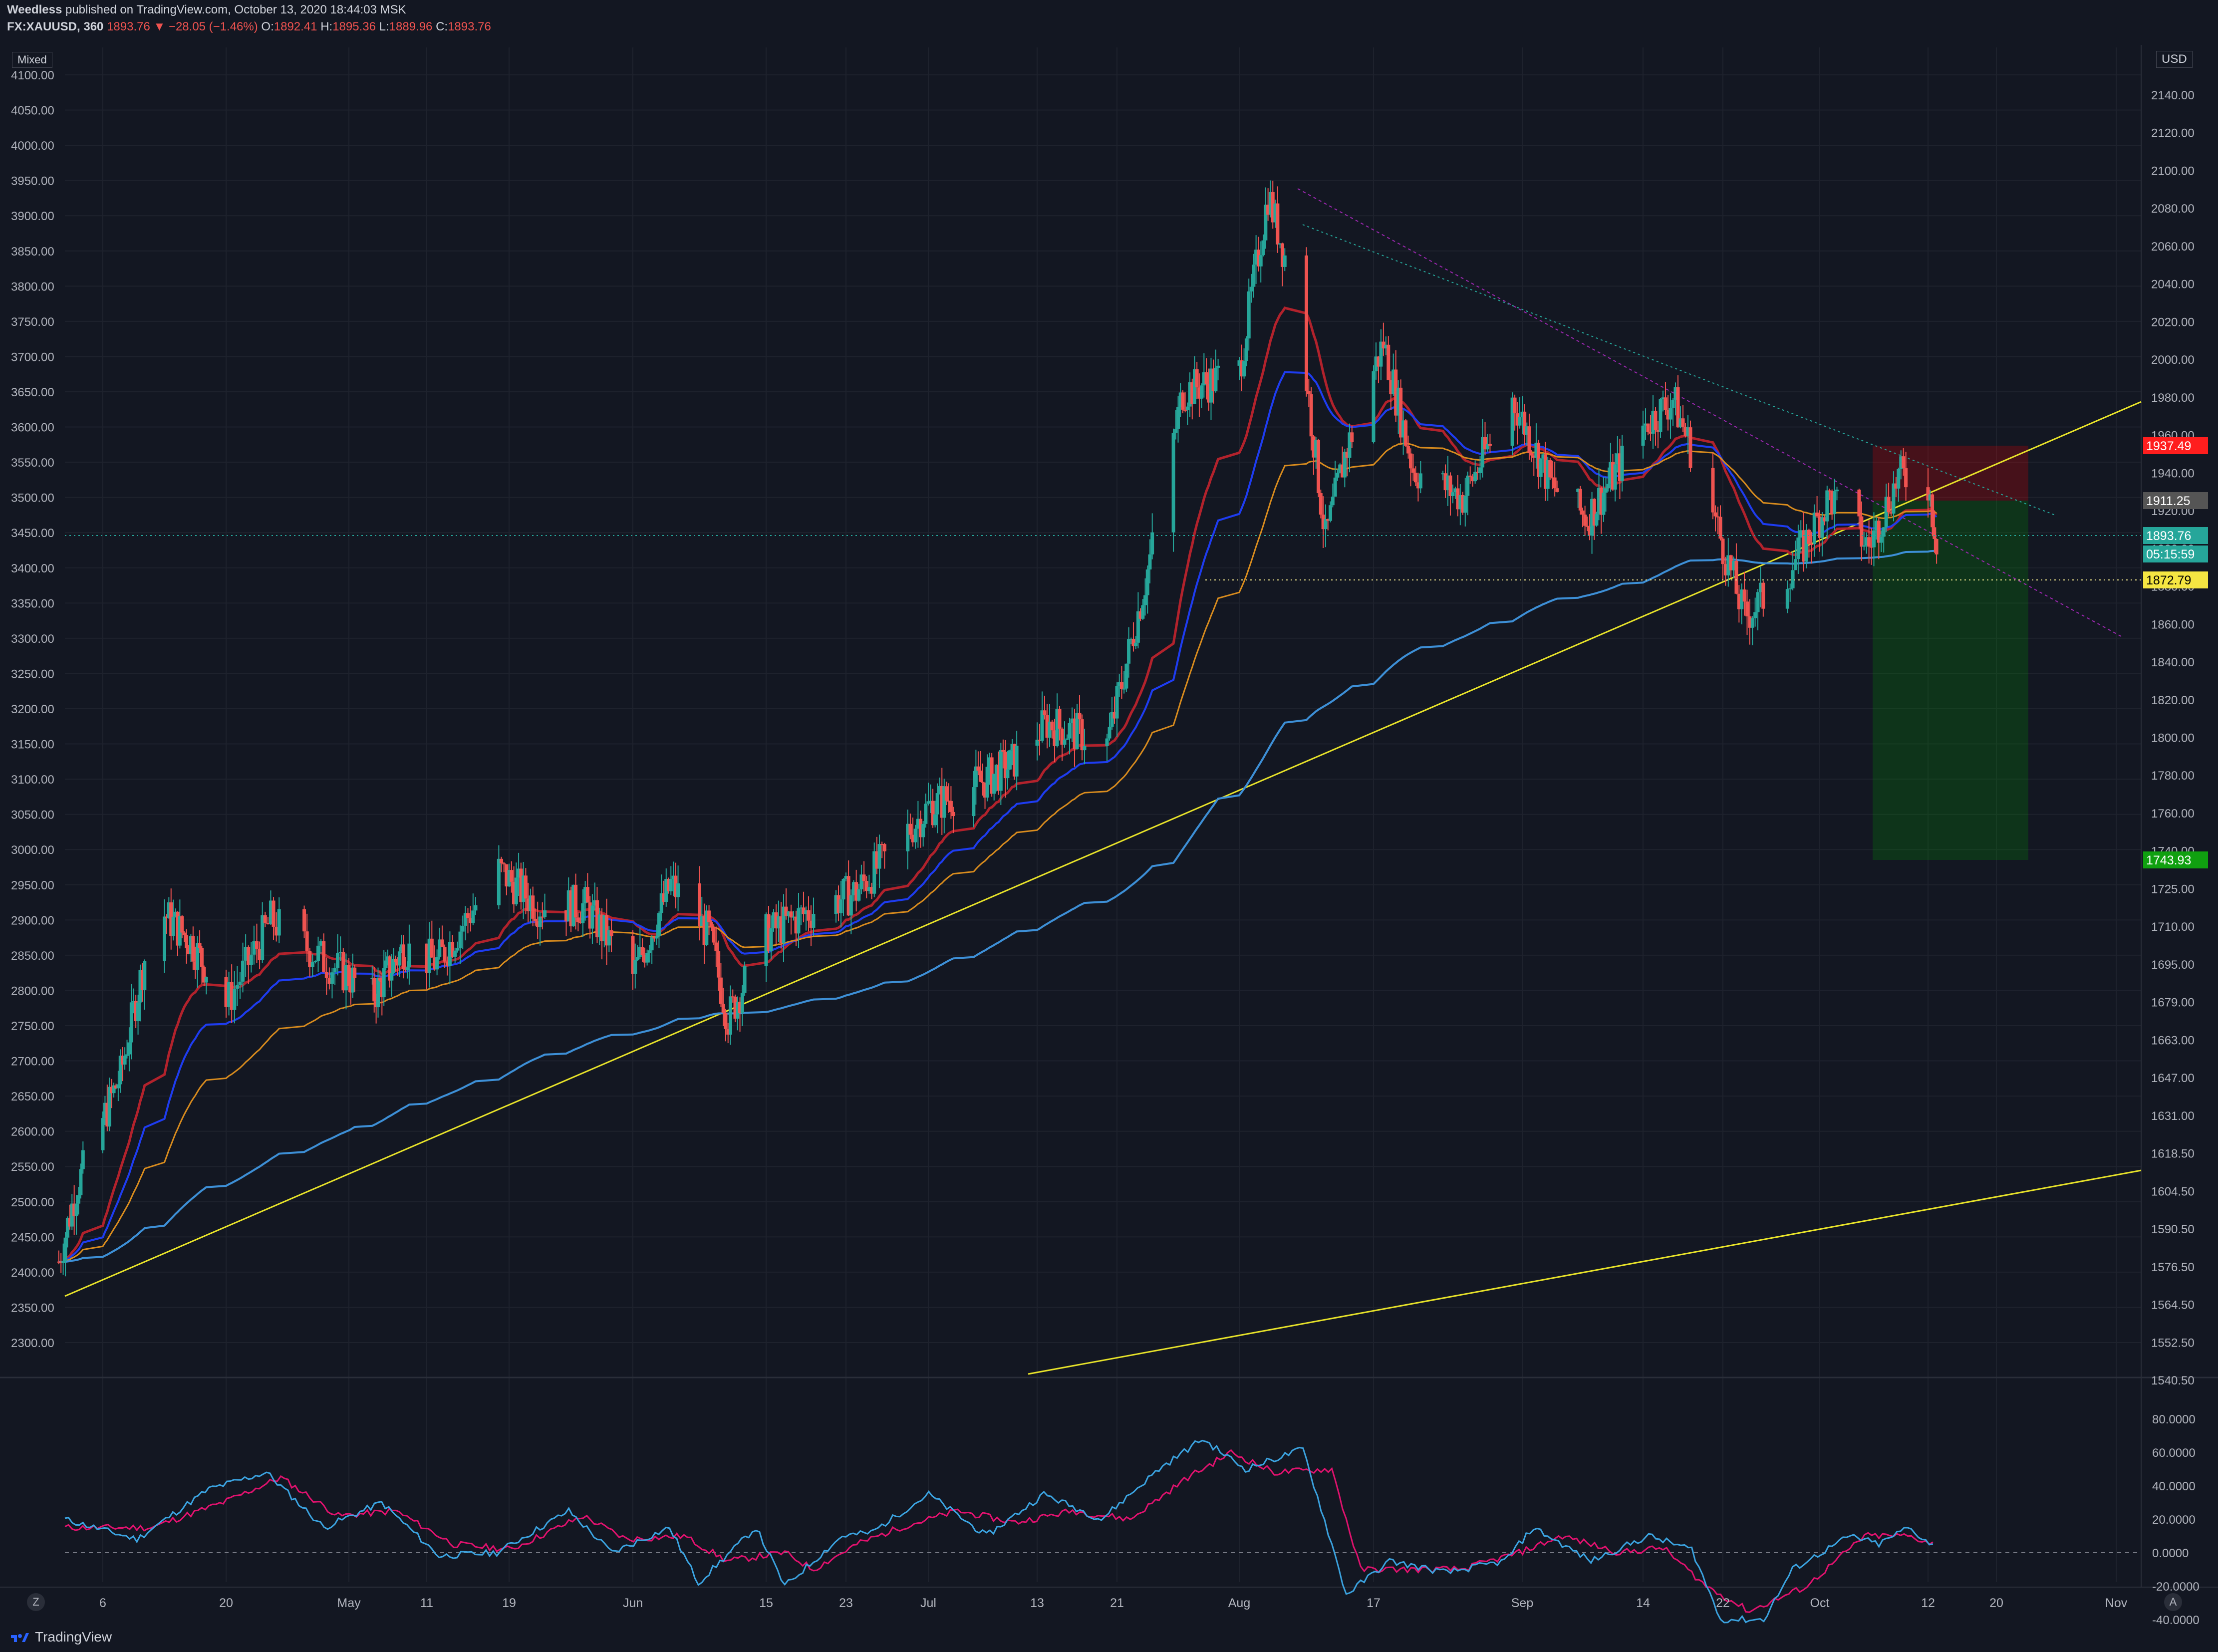  What do you see at coordinates (2173, 1116) in the screenshot?
I see `right-axis-tick: 1631.00` at bounding box center [2173, 1116].